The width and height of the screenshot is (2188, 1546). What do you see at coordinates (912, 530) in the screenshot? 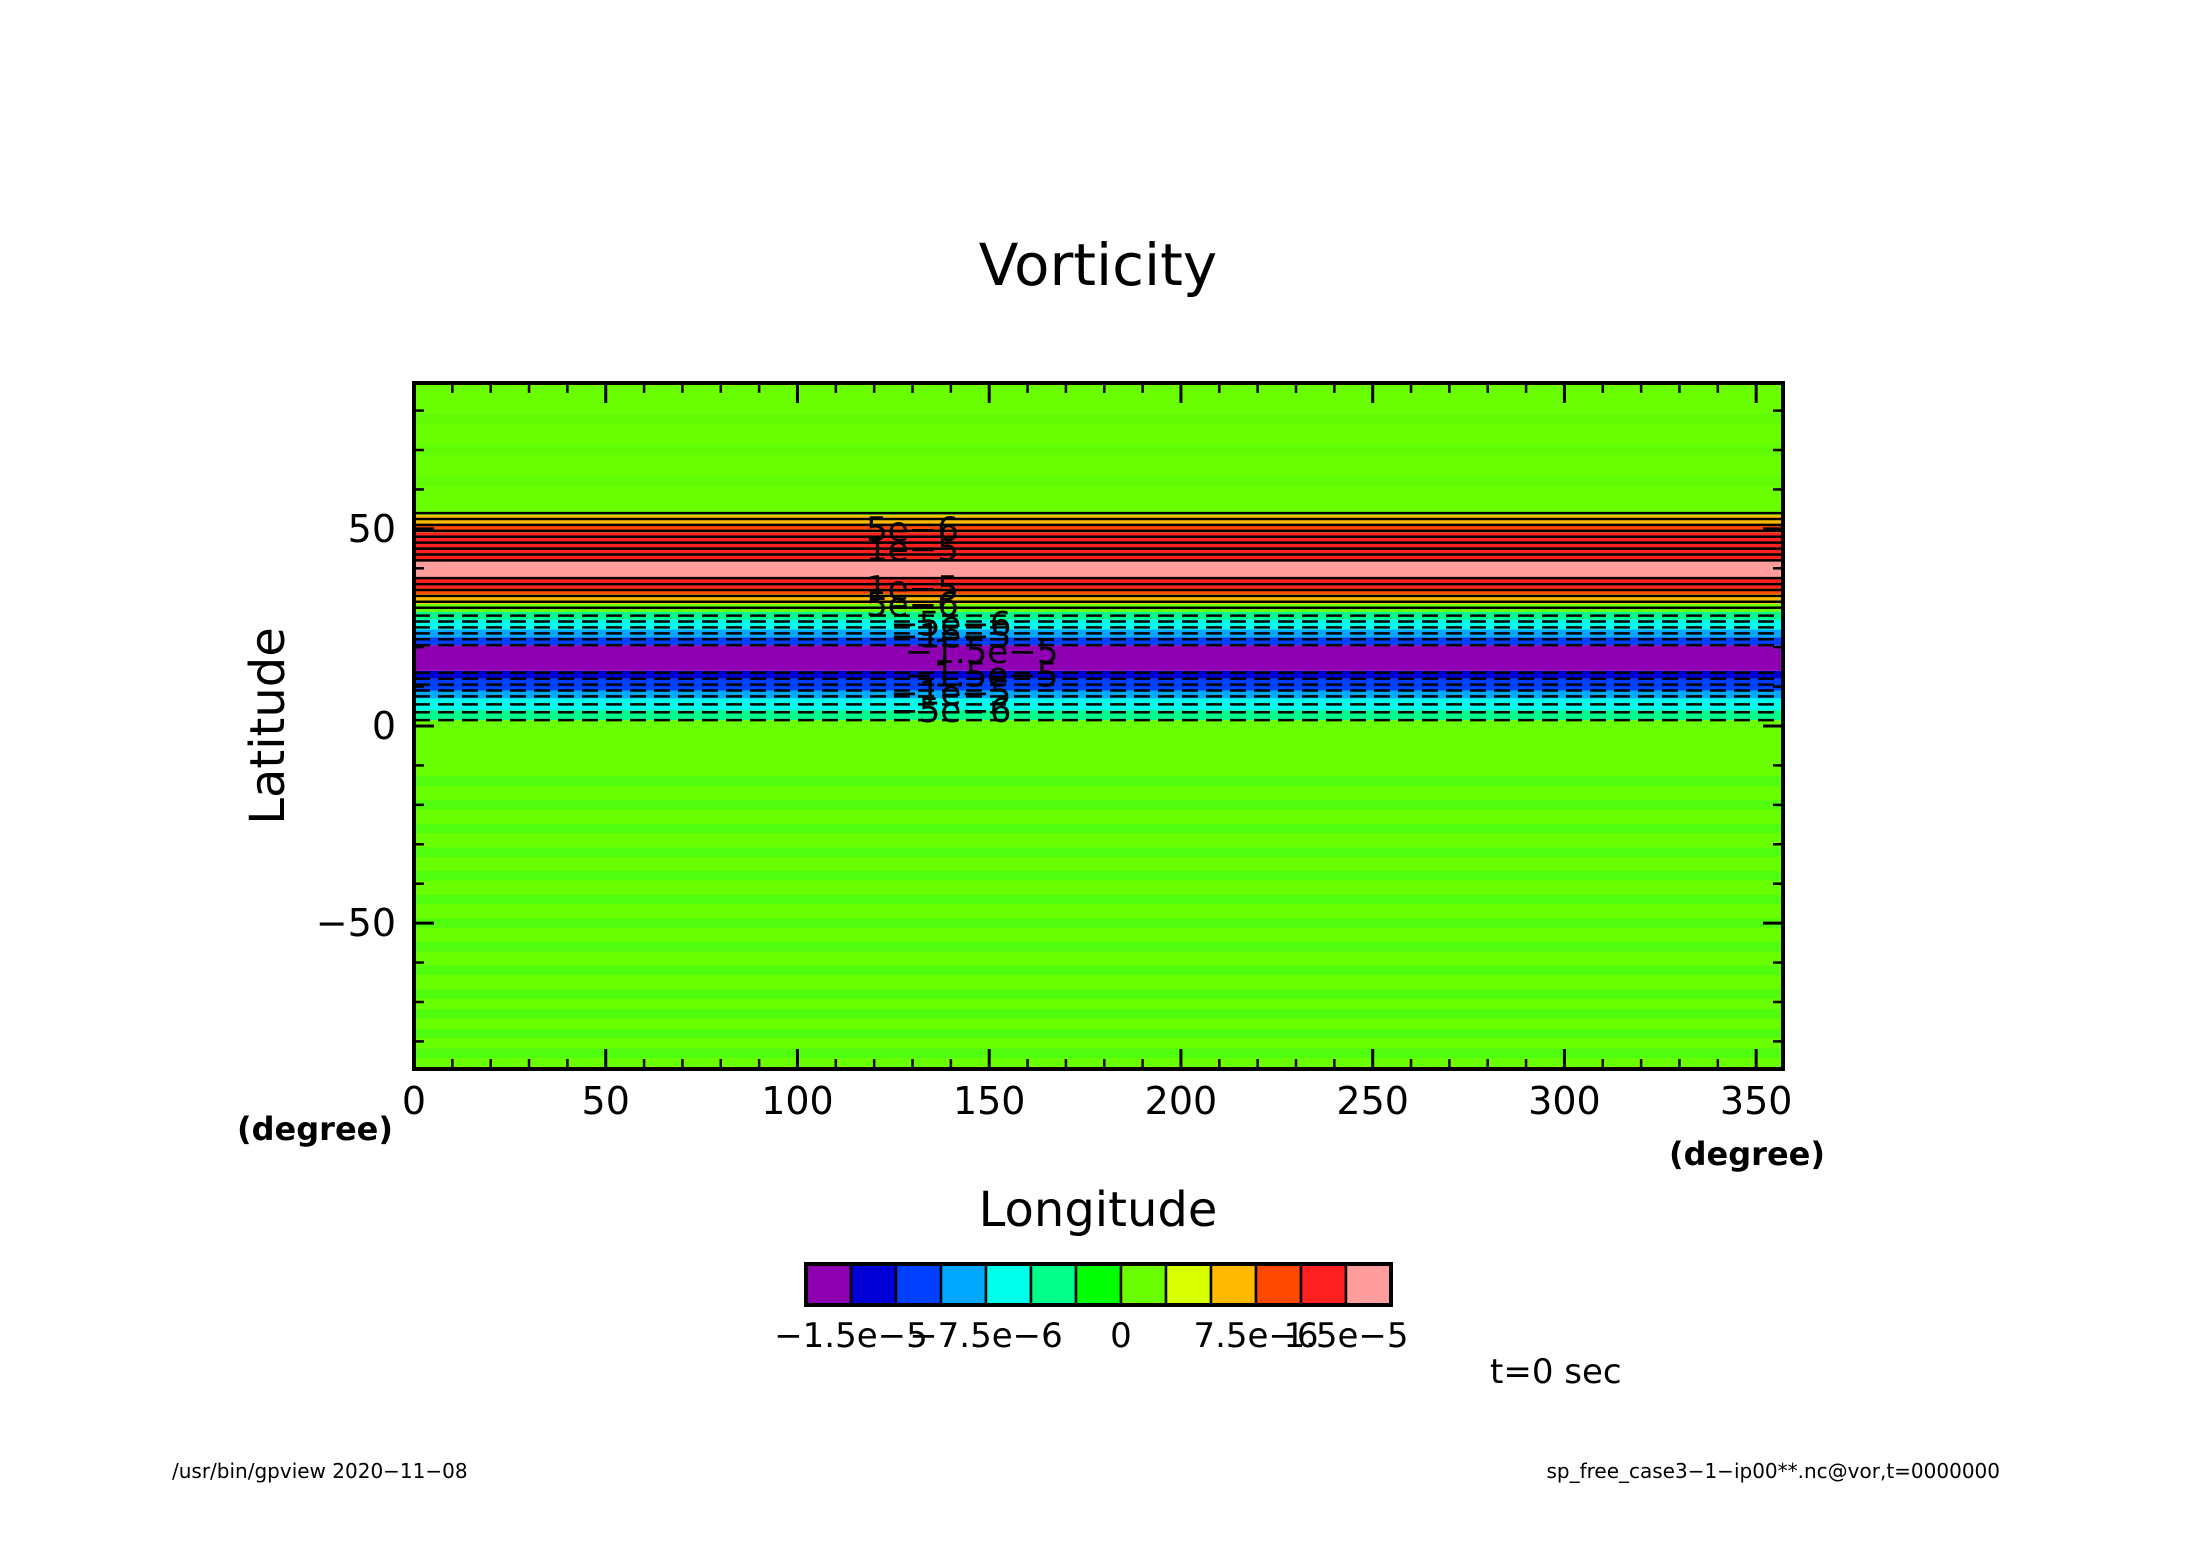
I see `contour-label-0: 5e−6` at bounding box center [912, 530].